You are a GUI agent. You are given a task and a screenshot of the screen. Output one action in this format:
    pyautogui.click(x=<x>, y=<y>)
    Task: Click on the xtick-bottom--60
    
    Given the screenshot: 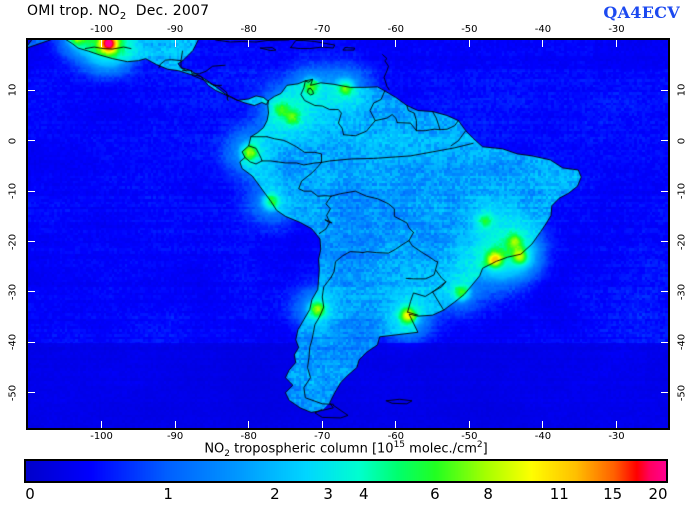 What is the action you would take?
    pyautogui.click(x=396, y=424)
    